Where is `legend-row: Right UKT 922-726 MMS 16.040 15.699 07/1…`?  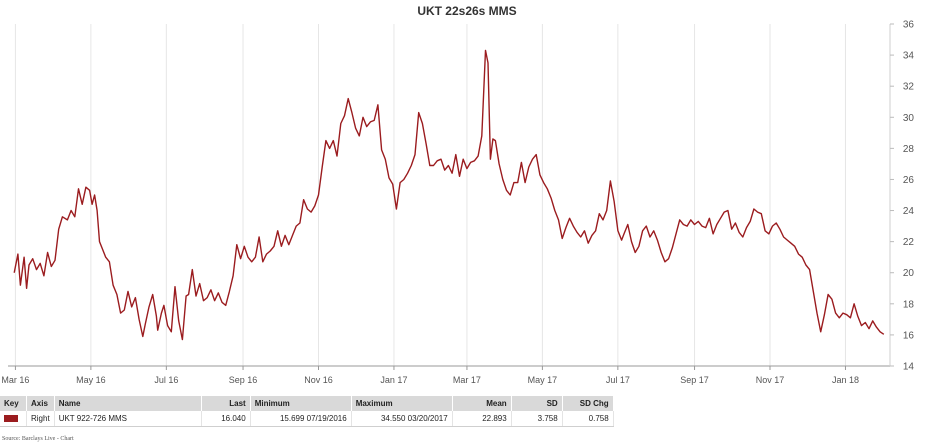 legend-row: Right UKT 922-726 MMS 16.040 15.699 07/1… is located at coordinates (307, 419).